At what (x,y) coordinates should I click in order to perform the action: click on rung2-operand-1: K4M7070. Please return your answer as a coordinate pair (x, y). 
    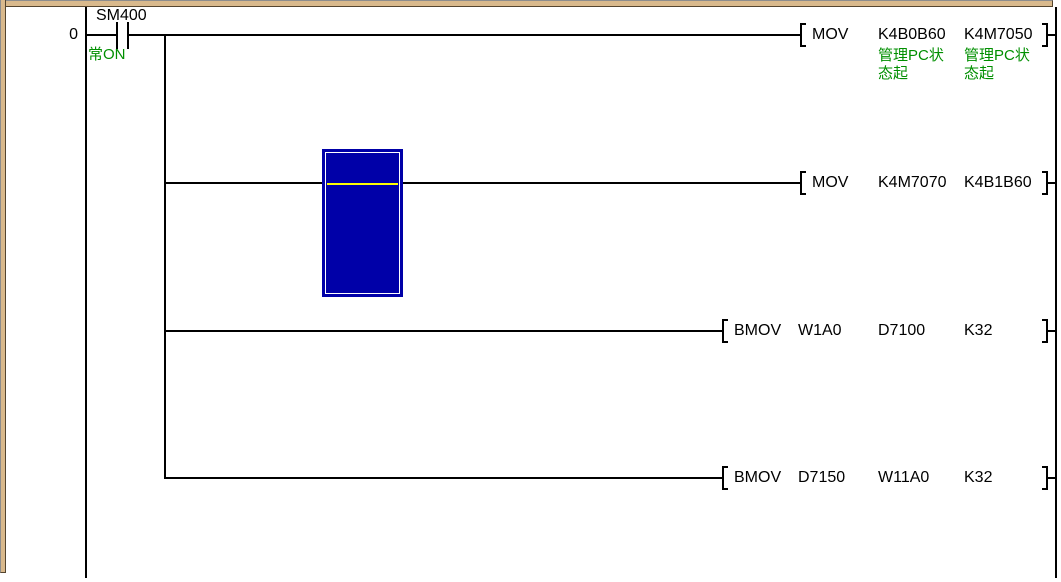
    Looking at the image, I should click on (912, 182).